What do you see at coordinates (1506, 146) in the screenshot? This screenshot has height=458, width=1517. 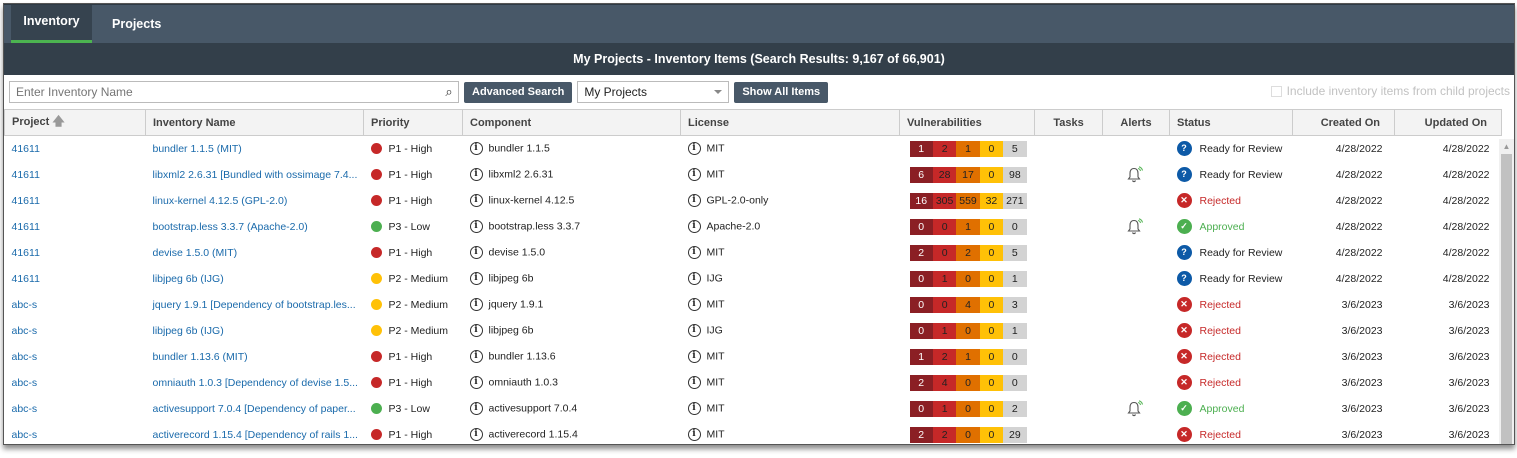 I see `scroll-up-icon: ▲` at bounding box center [1506, 146].